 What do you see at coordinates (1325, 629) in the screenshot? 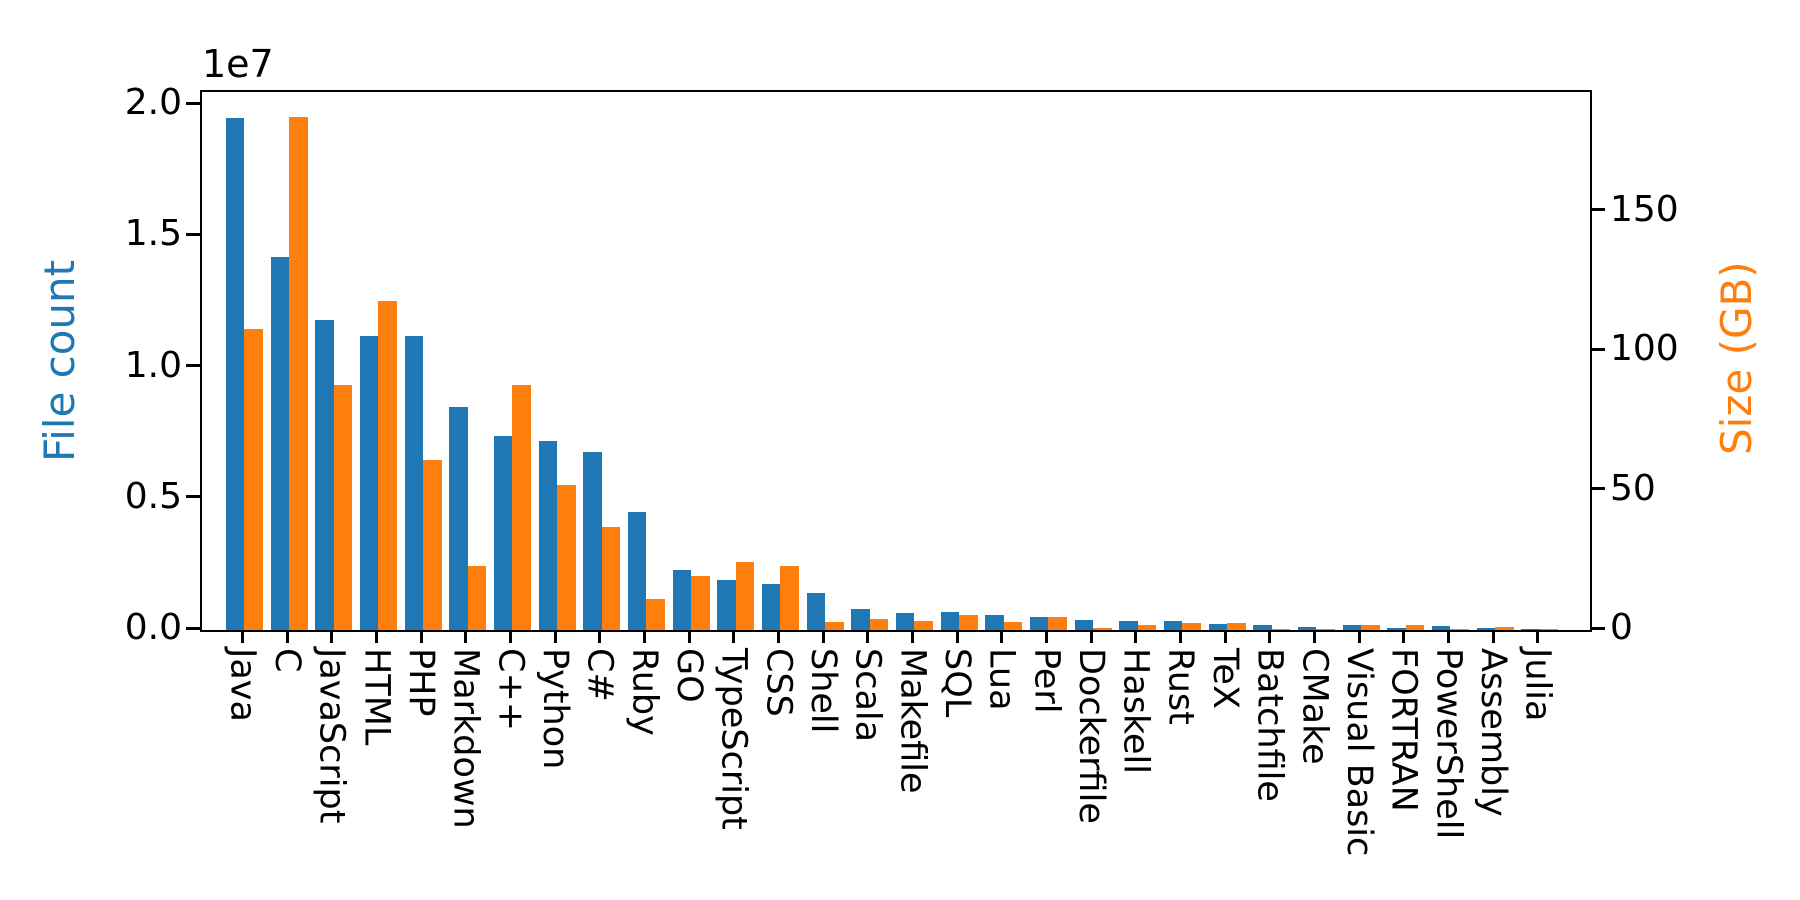
I see `bar-size-CMake` at bounding box center [1325, 629].